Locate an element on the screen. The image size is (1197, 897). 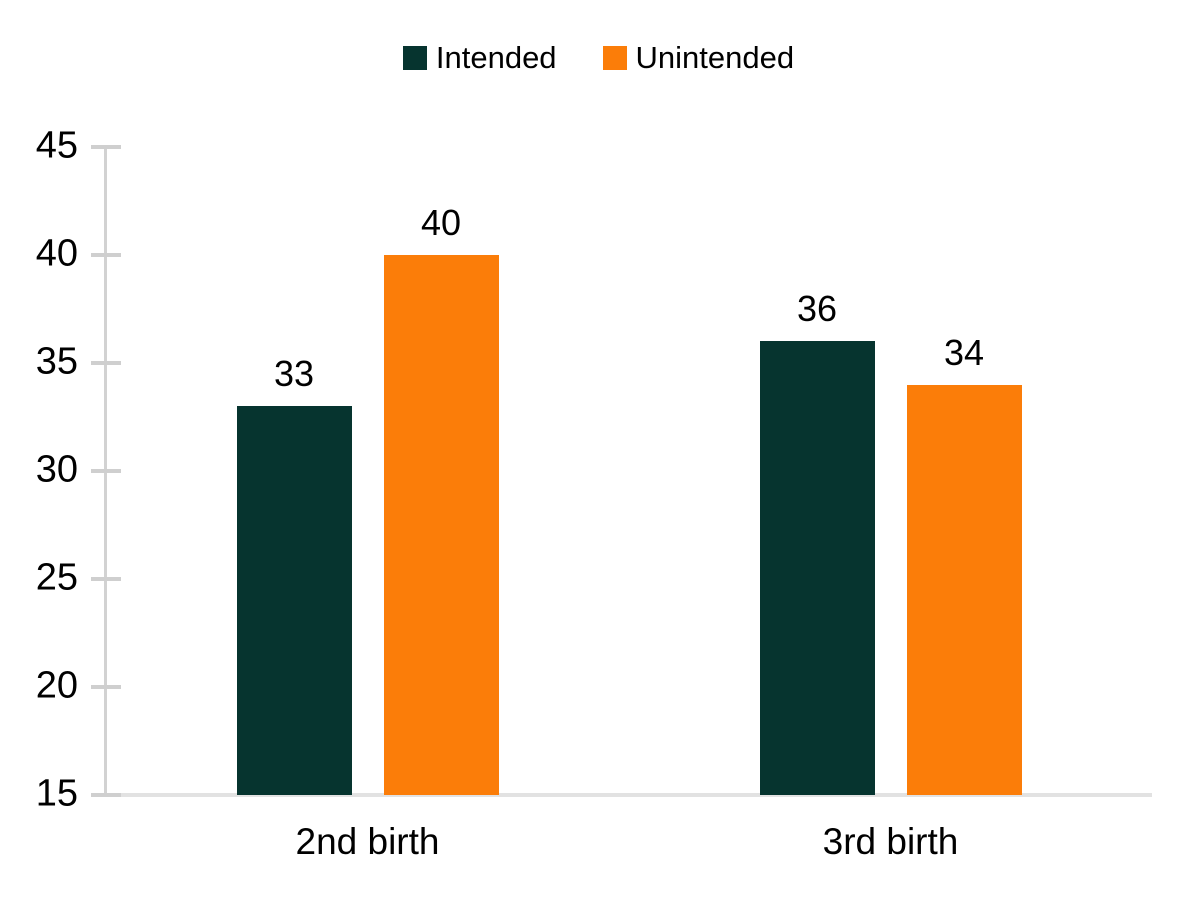
bar-data-label: 33 is located at coordinates (294, 374).